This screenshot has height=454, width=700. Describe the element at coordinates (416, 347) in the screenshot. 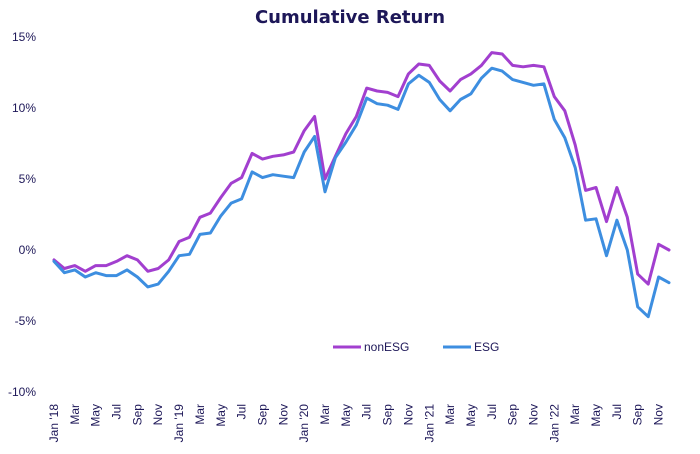

I see `legend: nonESG ESG` at that location.